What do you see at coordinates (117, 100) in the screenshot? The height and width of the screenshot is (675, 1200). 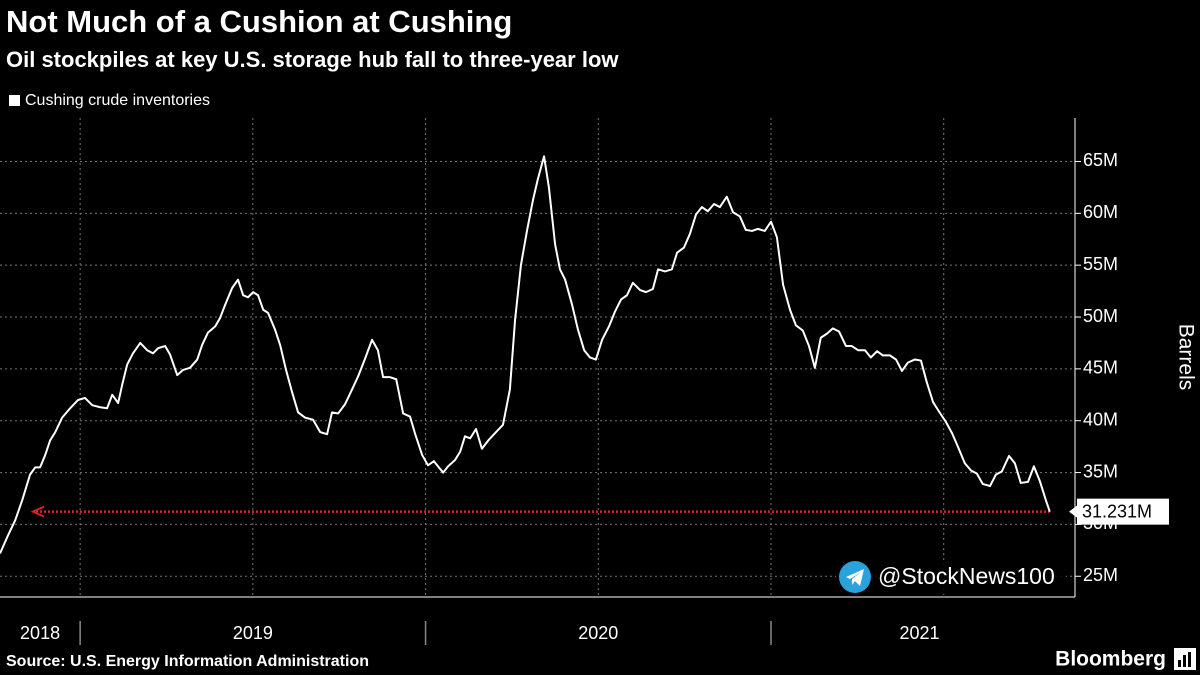 I see `legend-label: Cushing crude inventories` at bounding box center [117, 100].